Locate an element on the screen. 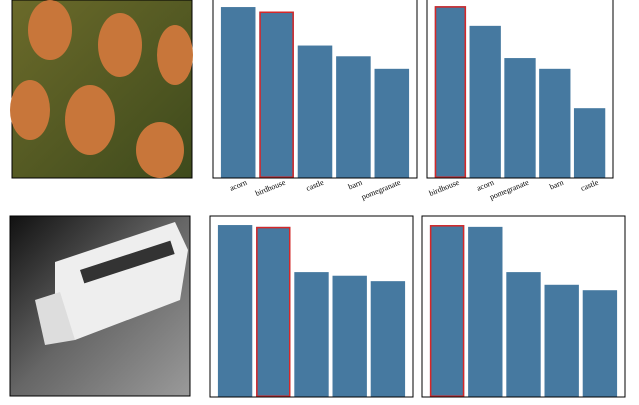  photo-bus is located at coordinates (100, 306).